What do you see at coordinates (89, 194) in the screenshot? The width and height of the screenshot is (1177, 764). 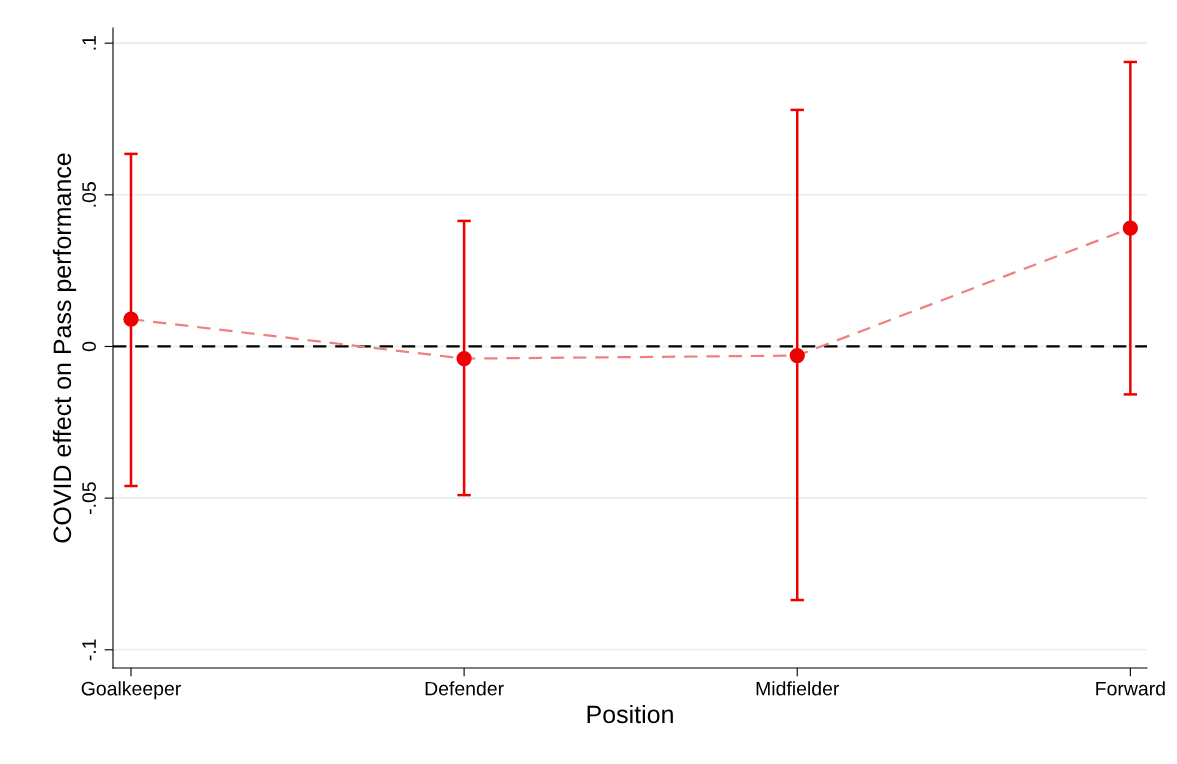 I see `y-tick-label: .05` at bounding box center [89, 194].